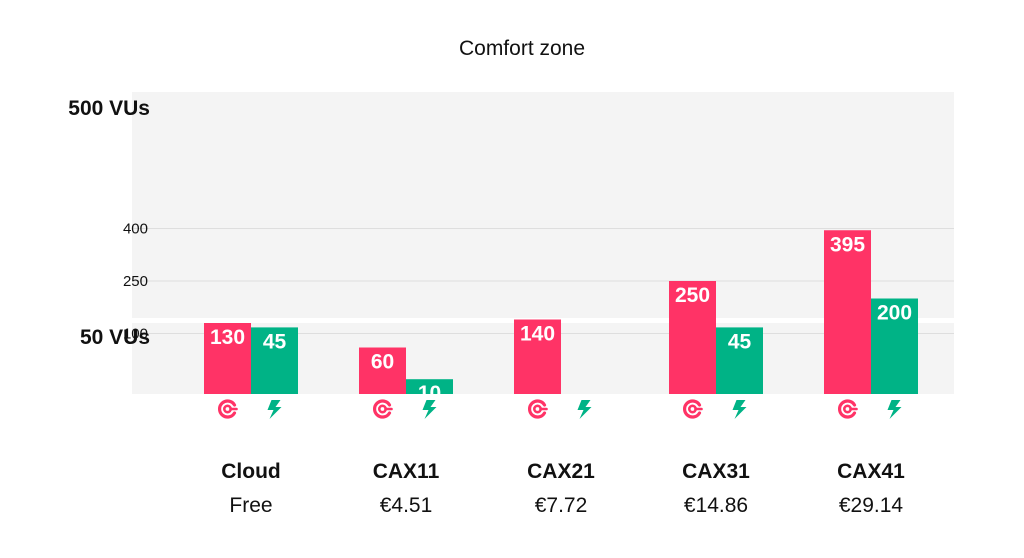 Image resolution: width=1024 pixels, height=558 pixels. What do you see at coordinates (847, 244) in the screenshot?
I see `bar-value-label: 395` at bounding box center [847, 244].